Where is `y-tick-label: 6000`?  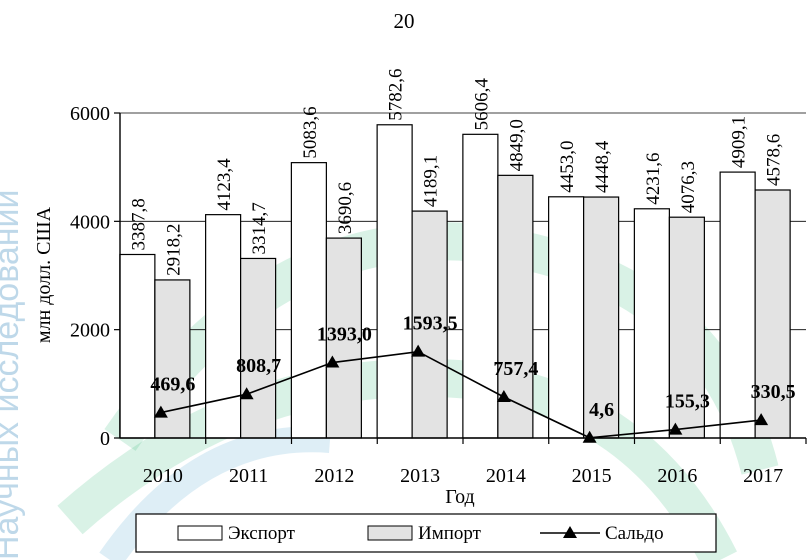
y-tick-label: 6000 is located at coordinates (90, 114).